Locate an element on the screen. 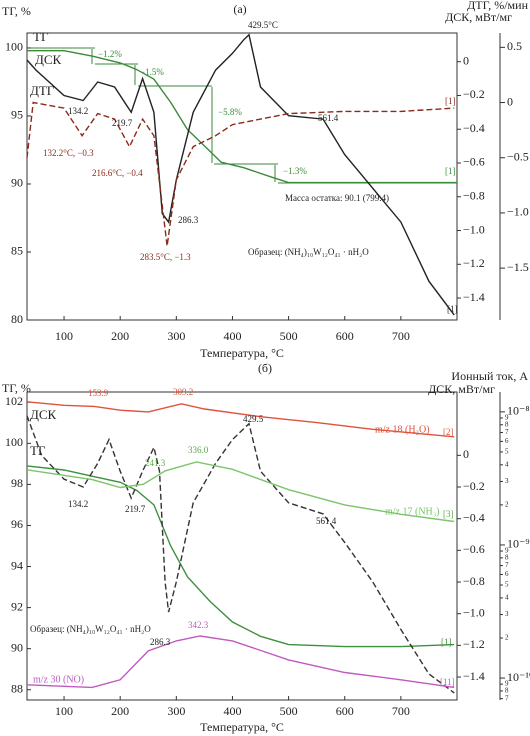 Image resolution: width=530 pixels, height=736 pixels. annotation: 241.3 is located at coordinates (155, 463).